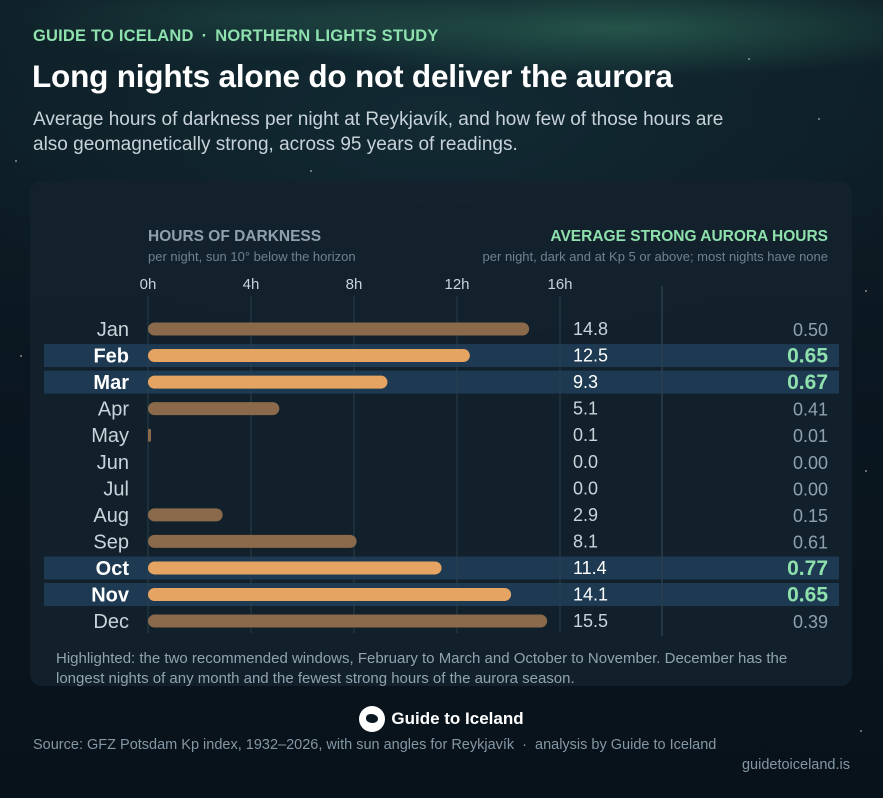 The width and height of the screenshot is (883, 798). What do you see at coordinates (251, 284) in the screenshot?
I see `x-tick-label: 4h` at bounding box center [251, 284].